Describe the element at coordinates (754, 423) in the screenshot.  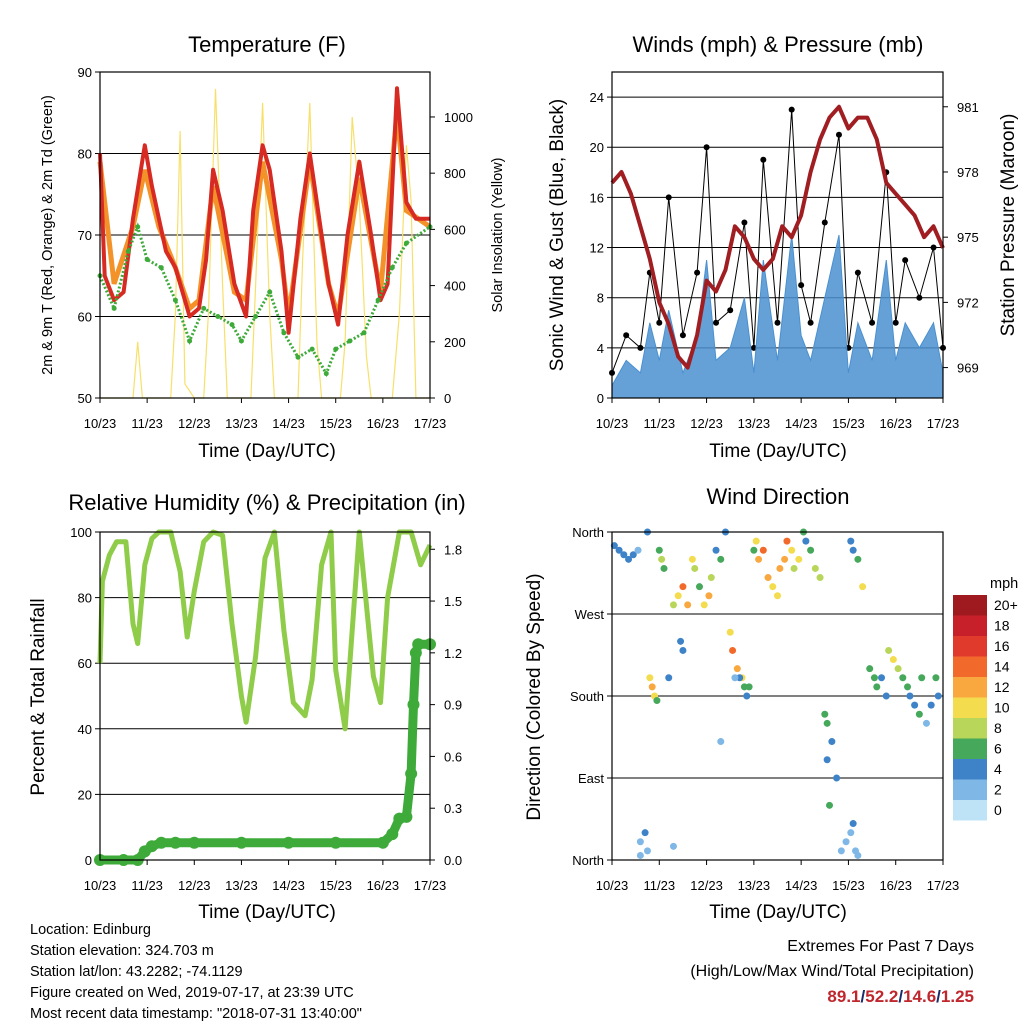
I see `winds-xtick-label: 13/23` at that location.